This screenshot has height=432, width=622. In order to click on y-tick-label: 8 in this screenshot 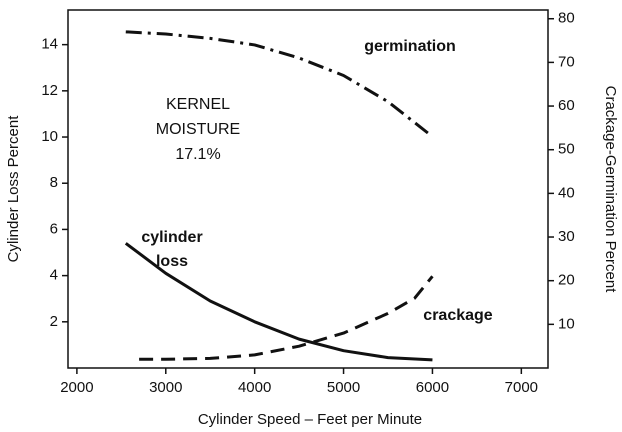, I will do `click(54, 182)`.